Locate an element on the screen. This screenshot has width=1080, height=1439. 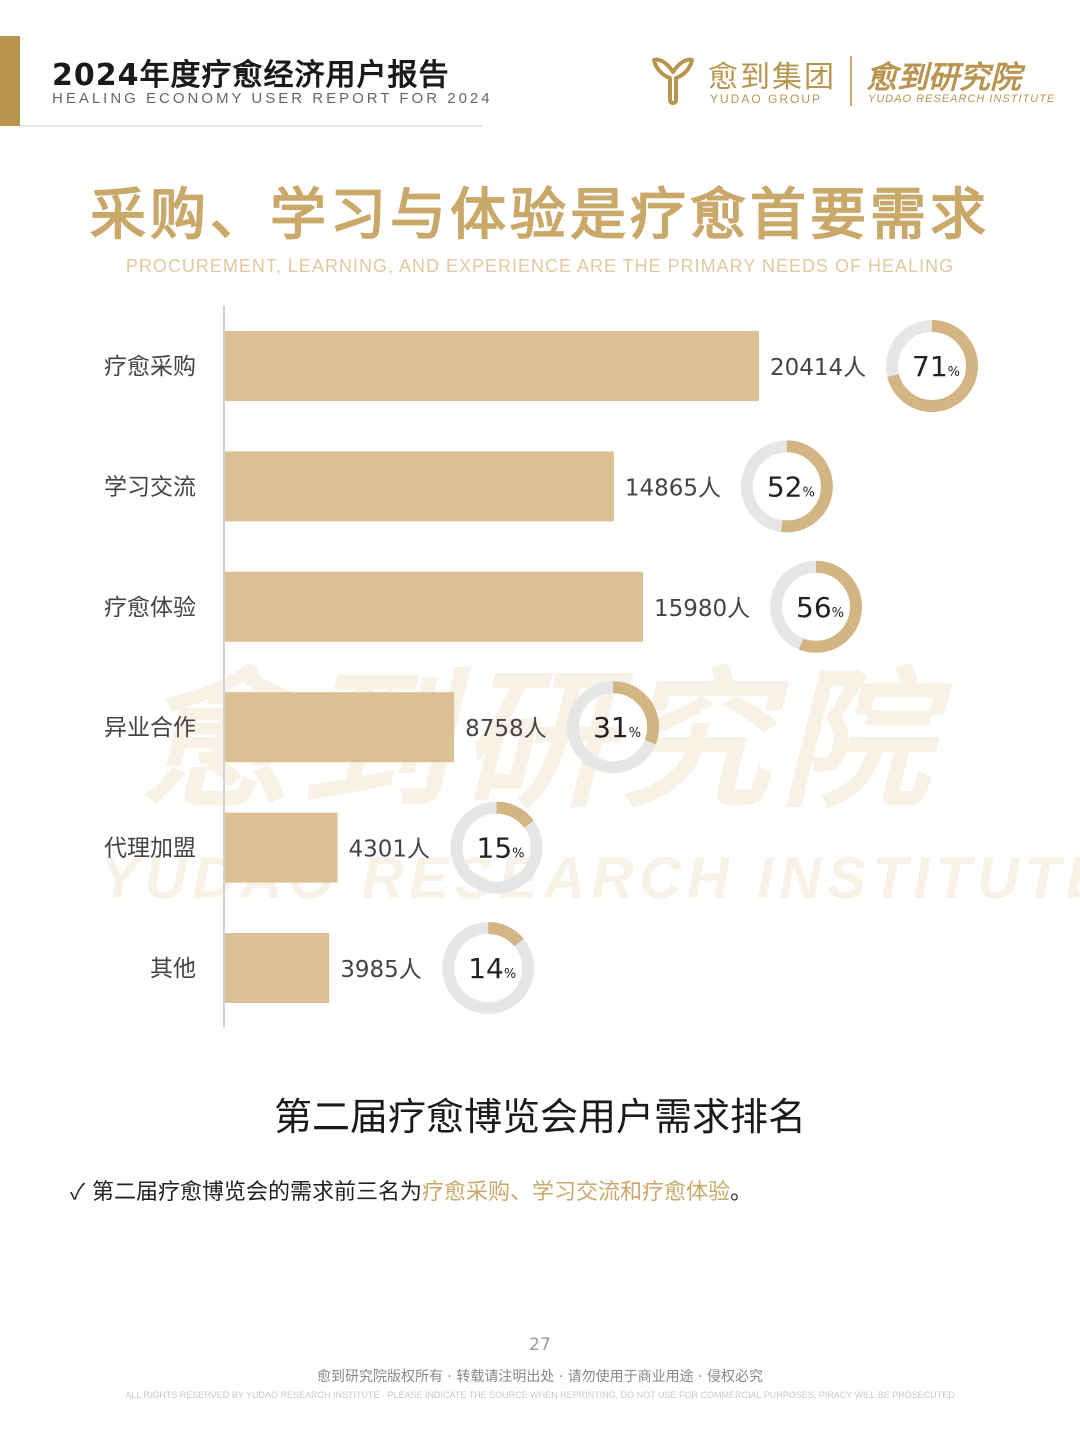
category-label: 学习交流 is located at coordinates (150, 487).